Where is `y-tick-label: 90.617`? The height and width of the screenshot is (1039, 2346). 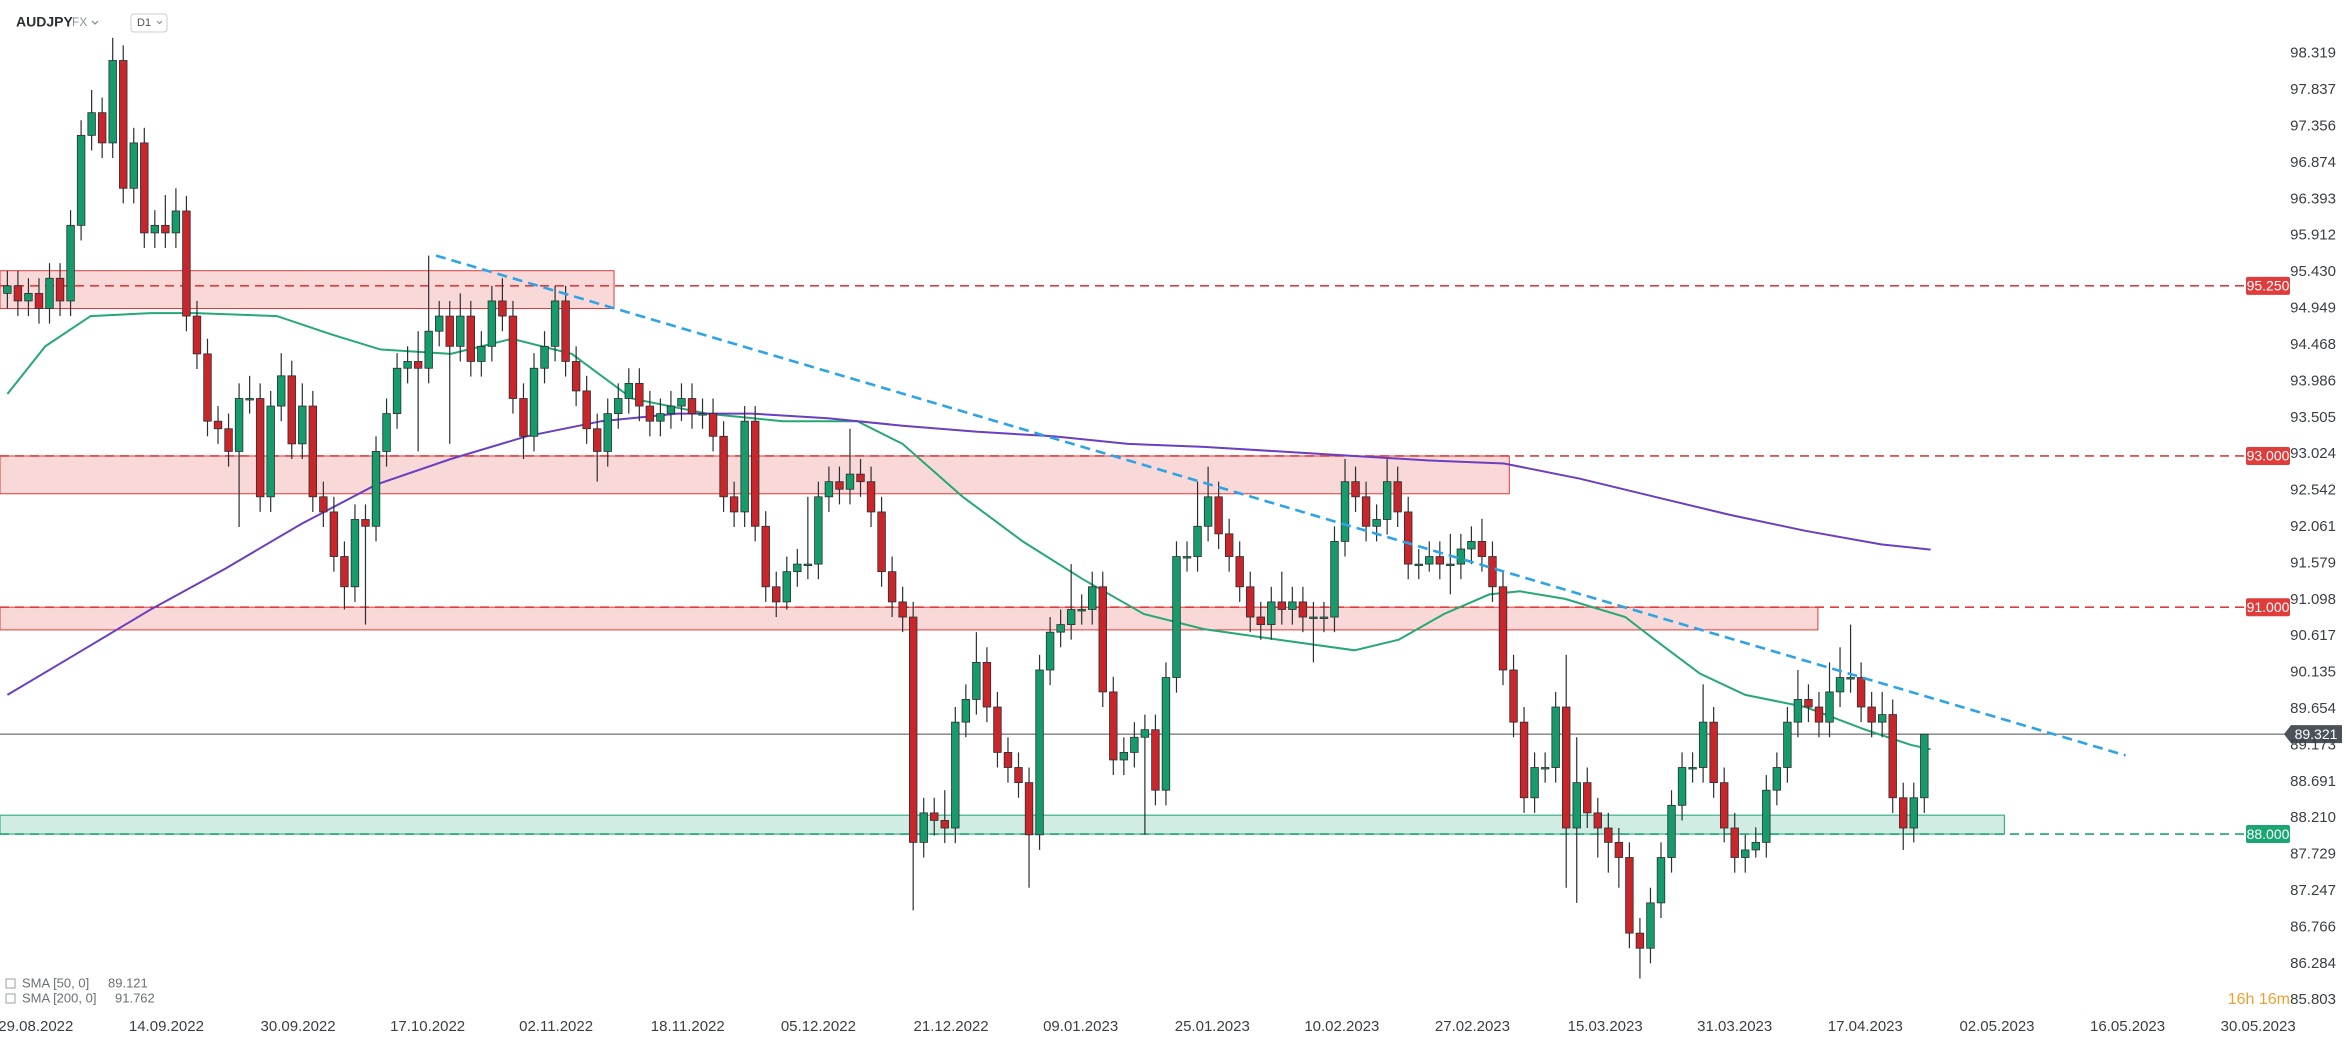 y-tick-label: 90.617 is located at coordinates (2313, 635).